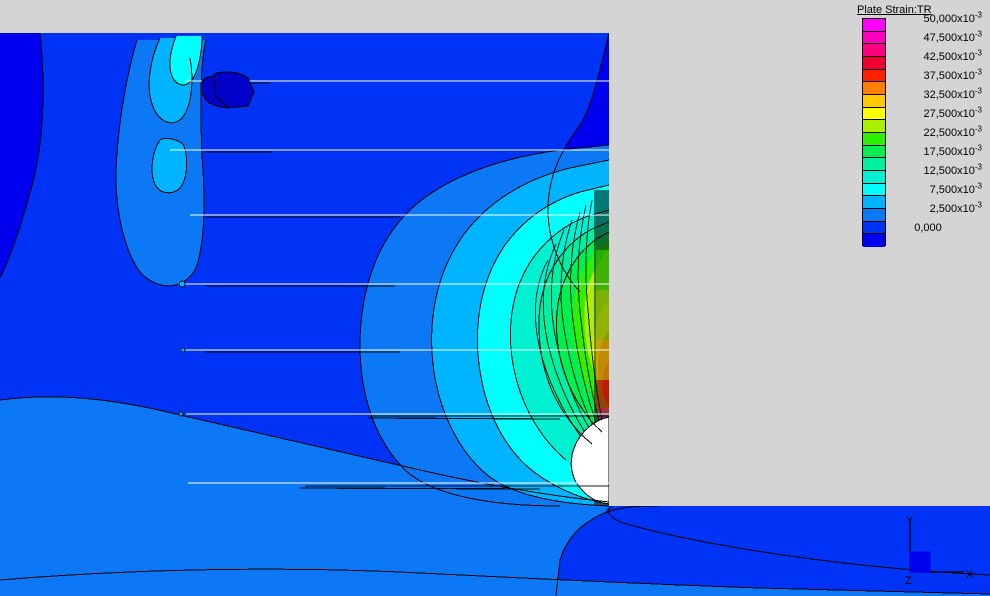 The height and width of the screenshot is (596, 990). Describe the element at coordinates (910, 521) in the screenshot. I see `triad-label-y: Y` at that location.